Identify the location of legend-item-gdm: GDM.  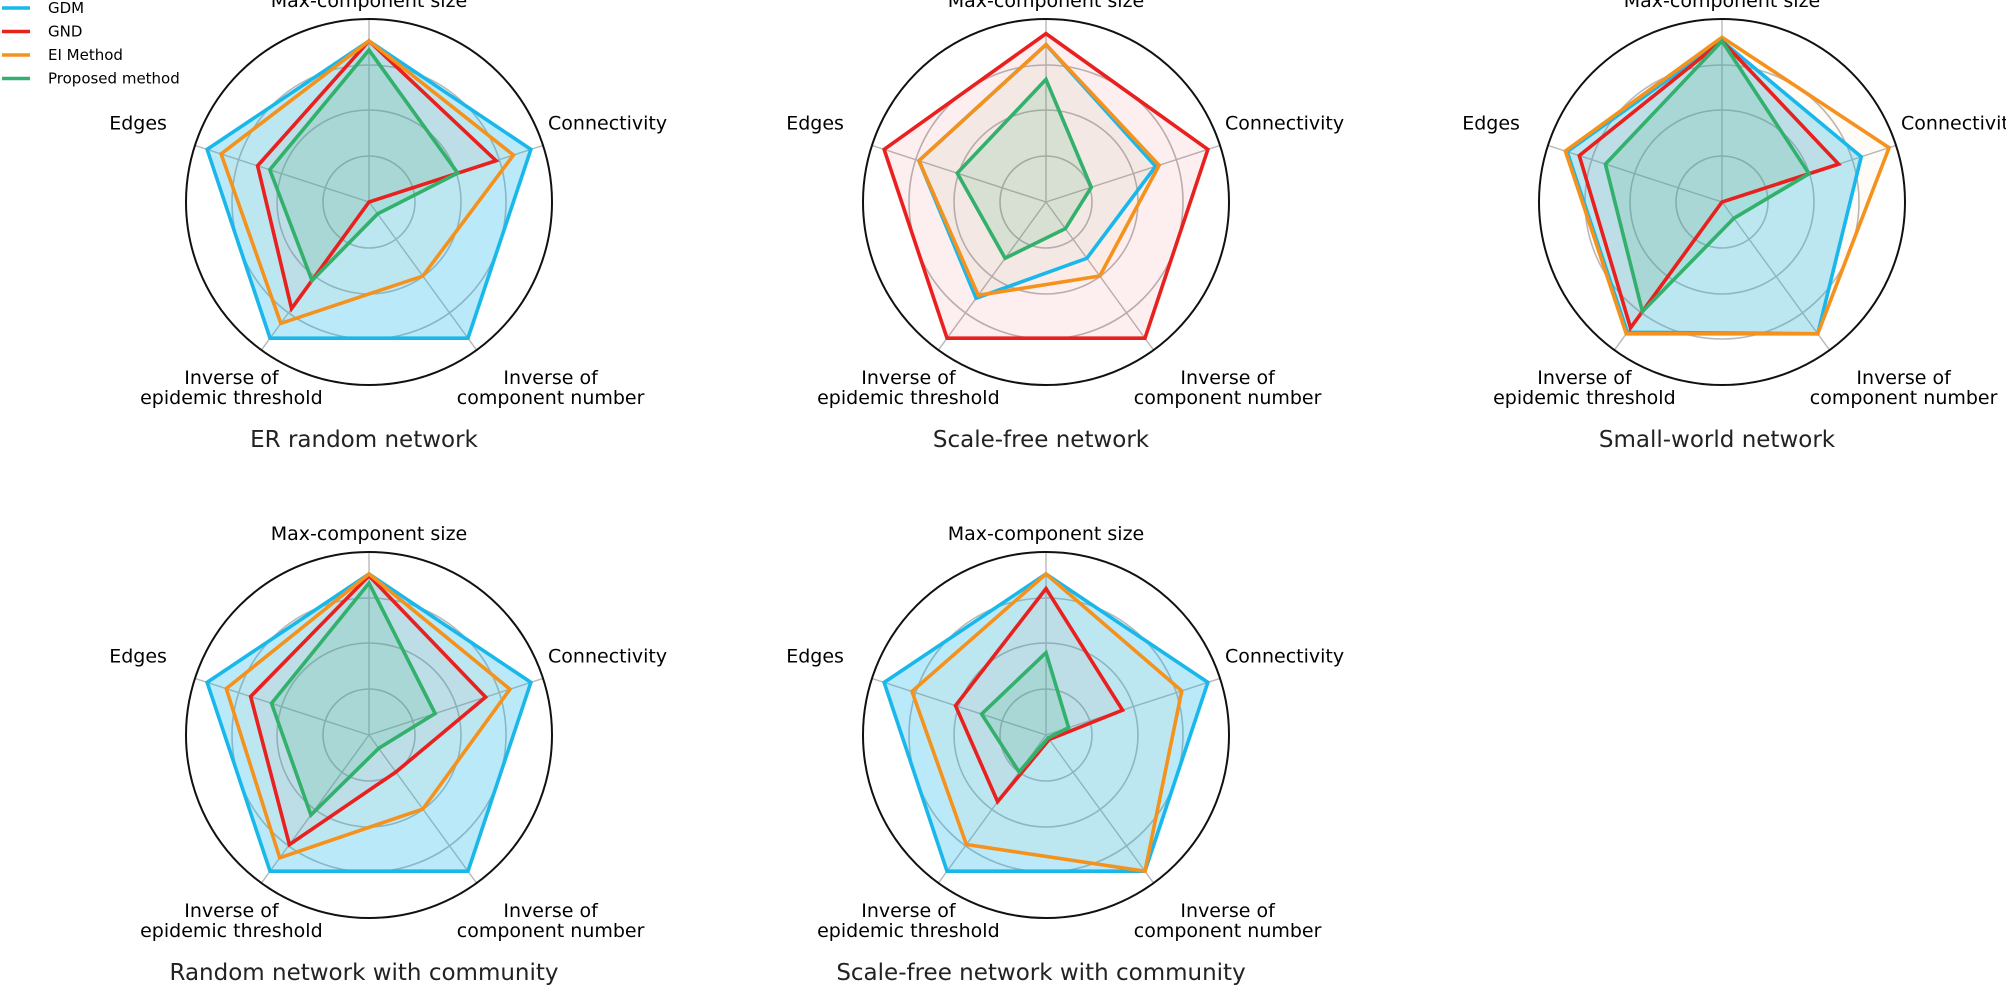
(43, 8).